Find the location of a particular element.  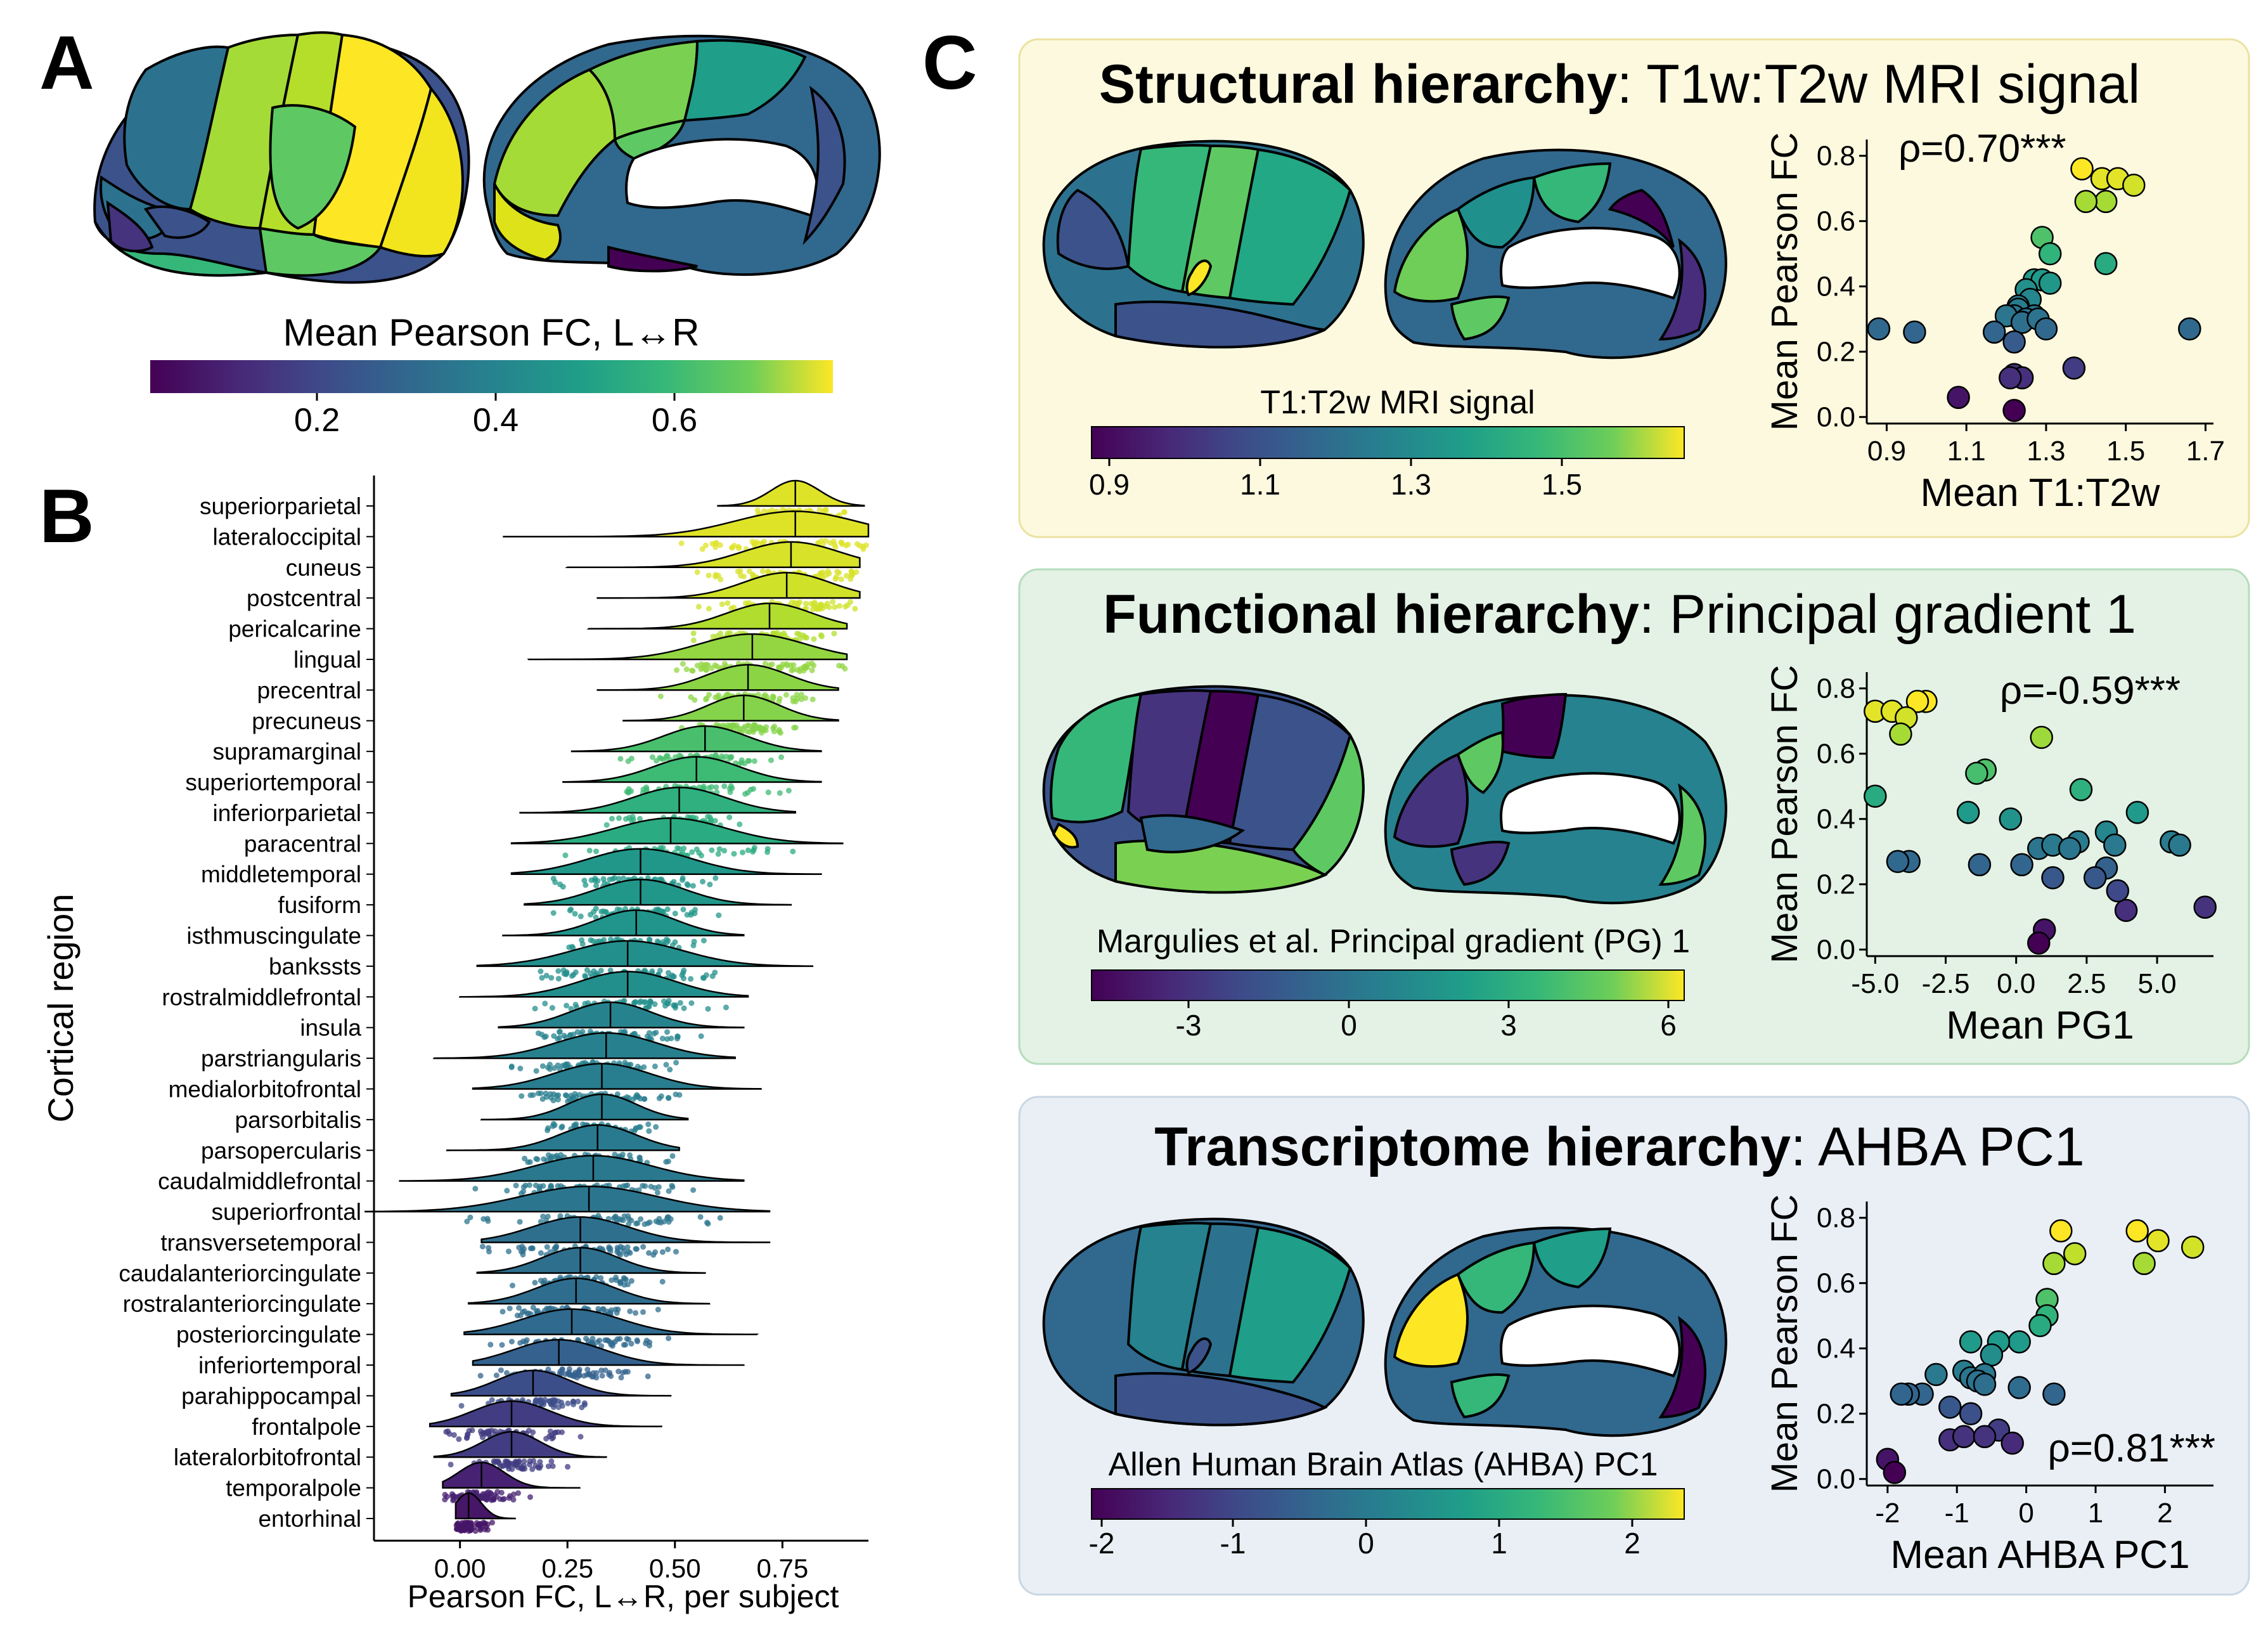

scatter-x-tick-label: 0.0 is located at coordinates (2016, 983).